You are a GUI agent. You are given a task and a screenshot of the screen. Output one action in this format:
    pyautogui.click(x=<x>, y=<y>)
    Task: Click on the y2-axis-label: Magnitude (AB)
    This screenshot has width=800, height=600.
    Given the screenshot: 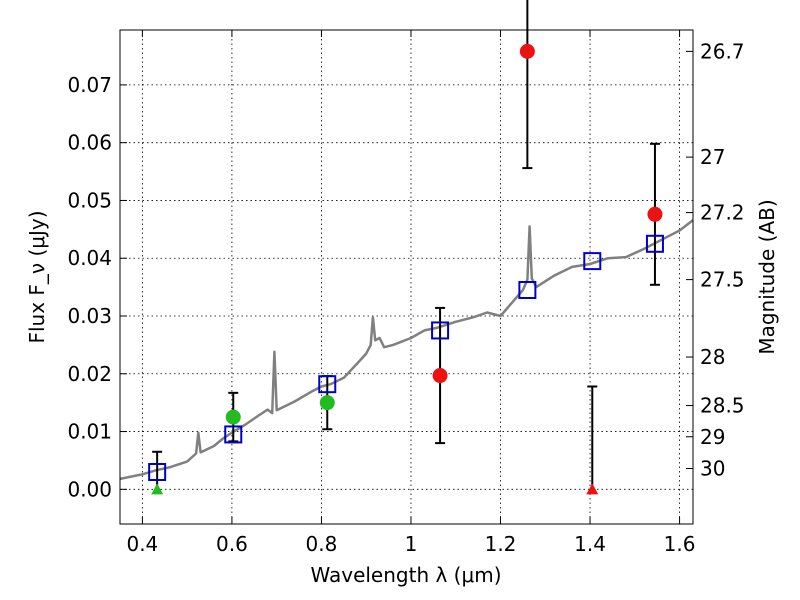 What is the action you would take?
    pyautogui.click(x=767, y=276)
    